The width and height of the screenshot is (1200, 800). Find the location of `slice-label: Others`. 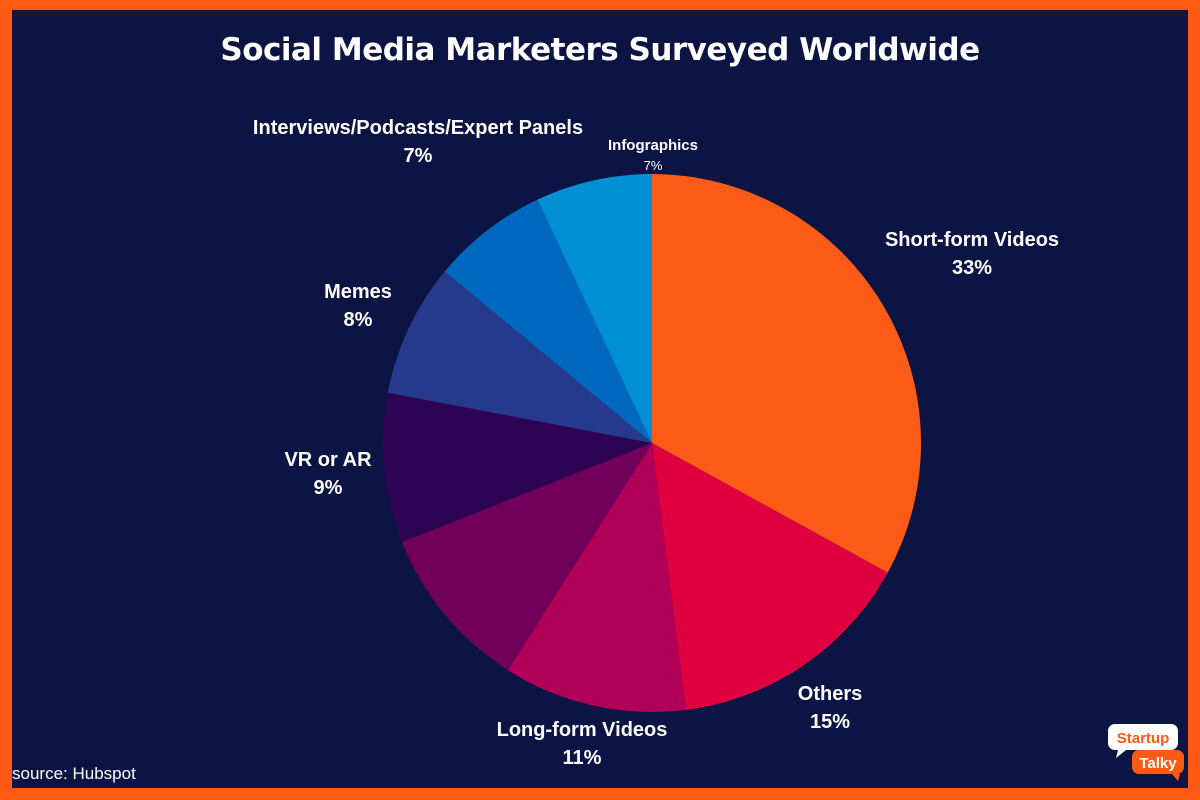

slice-label: Others is located at coordinates (830, 694).